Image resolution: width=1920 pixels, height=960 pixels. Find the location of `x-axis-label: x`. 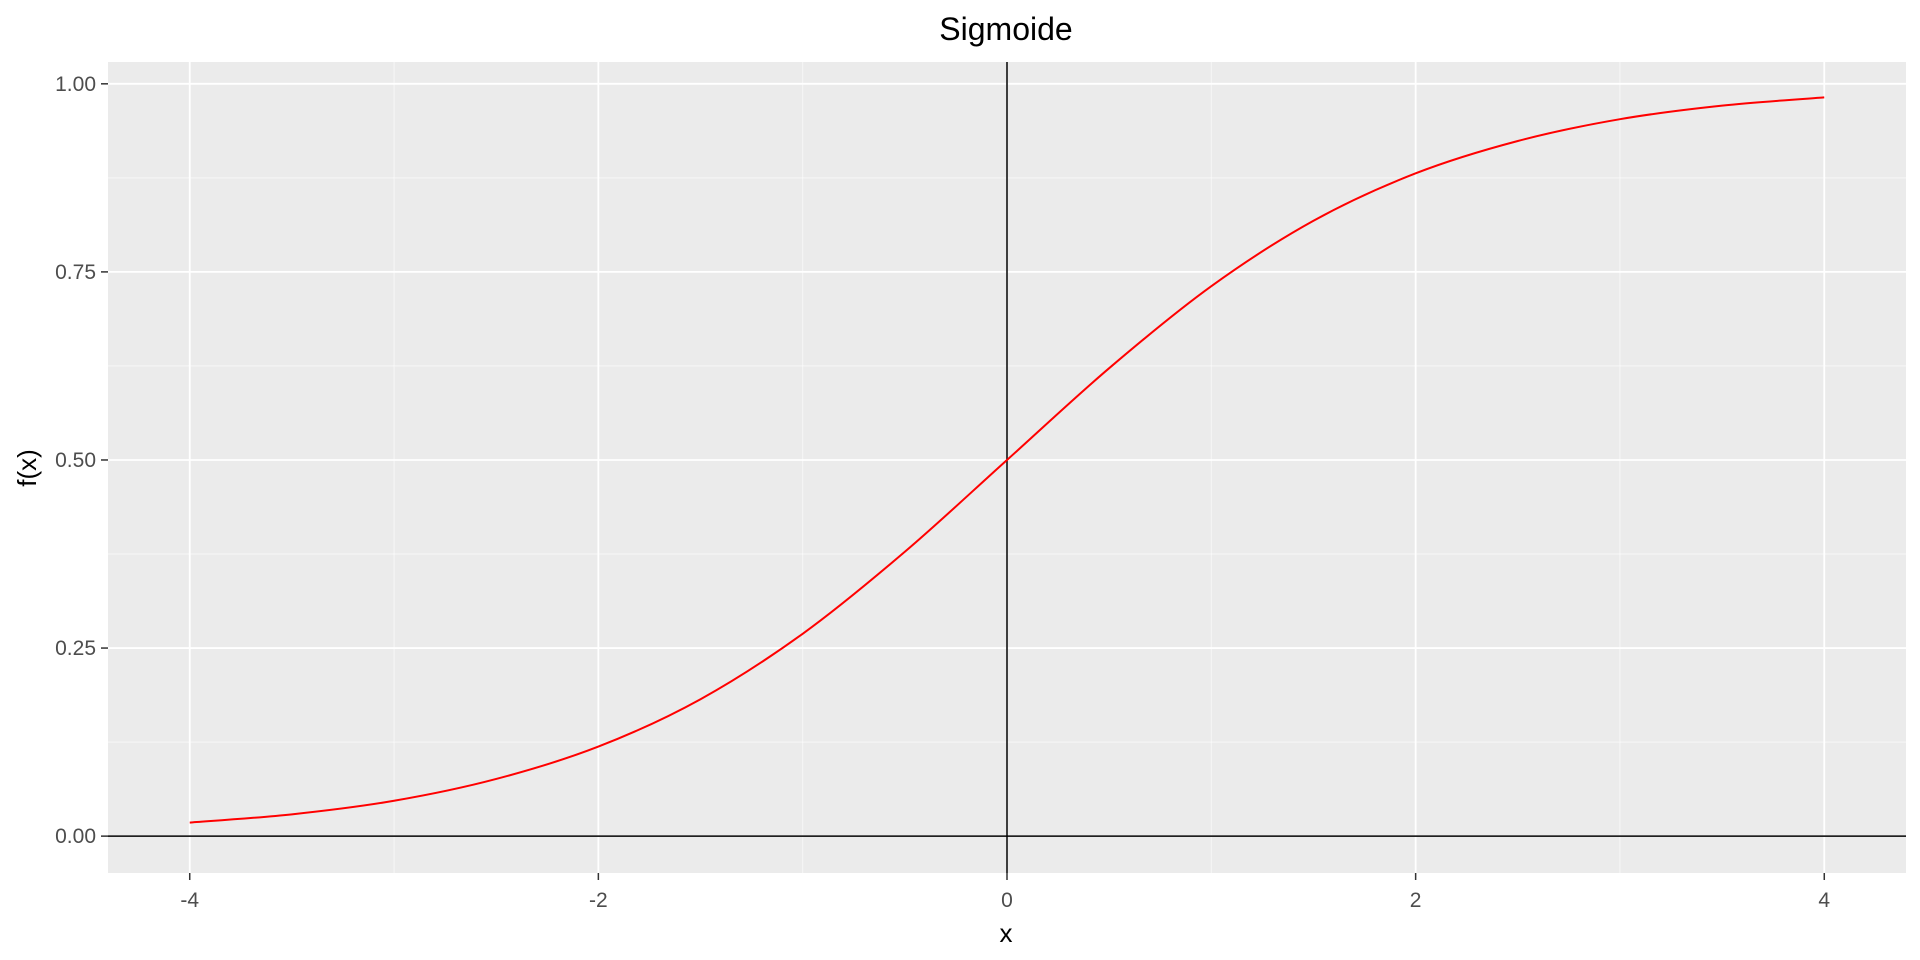

x-axis-label: x is located at coordinates (1006, 933).